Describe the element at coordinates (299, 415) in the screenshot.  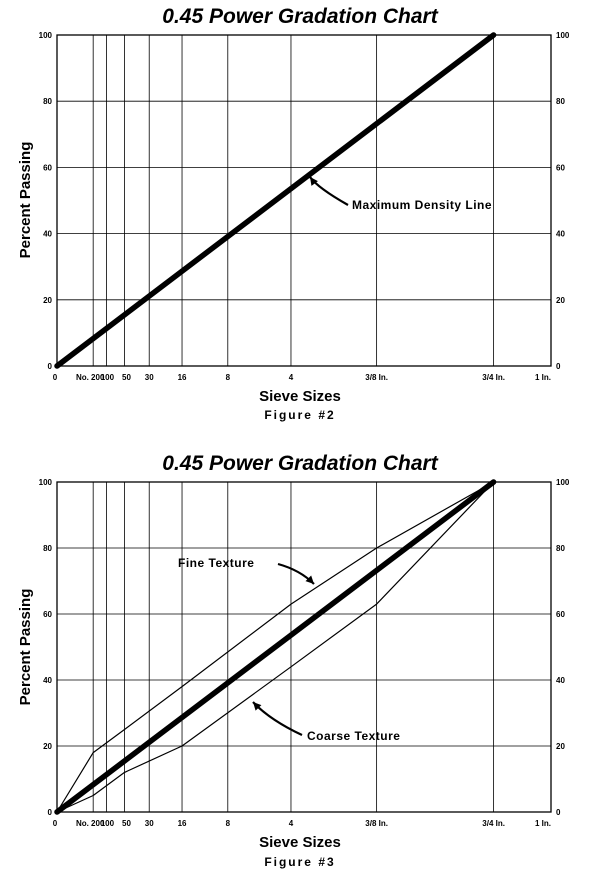
I see `figure-label: Figure #2` at that location.